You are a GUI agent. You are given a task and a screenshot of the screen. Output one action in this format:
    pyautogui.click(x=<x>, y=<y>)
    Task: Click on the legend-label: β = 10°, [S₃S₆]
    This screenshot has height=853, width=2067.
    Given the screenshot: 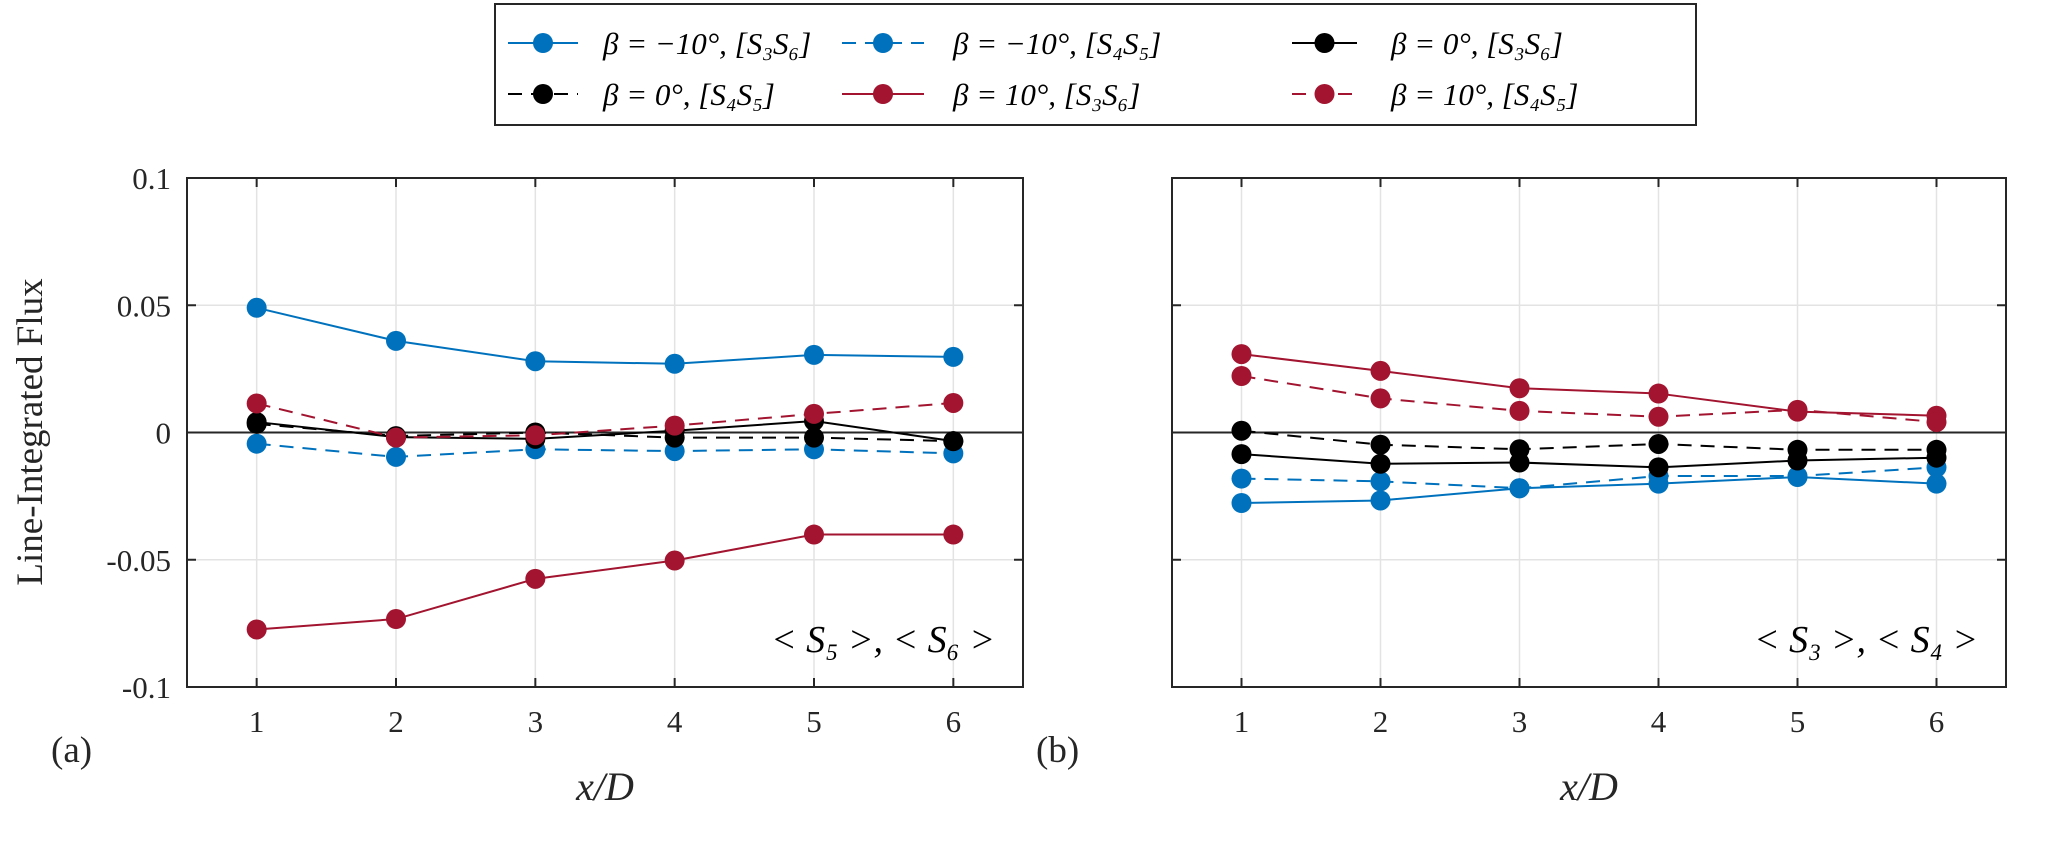 What is the action you would take?
    pyautogui.click(x=1046, y=94)
    